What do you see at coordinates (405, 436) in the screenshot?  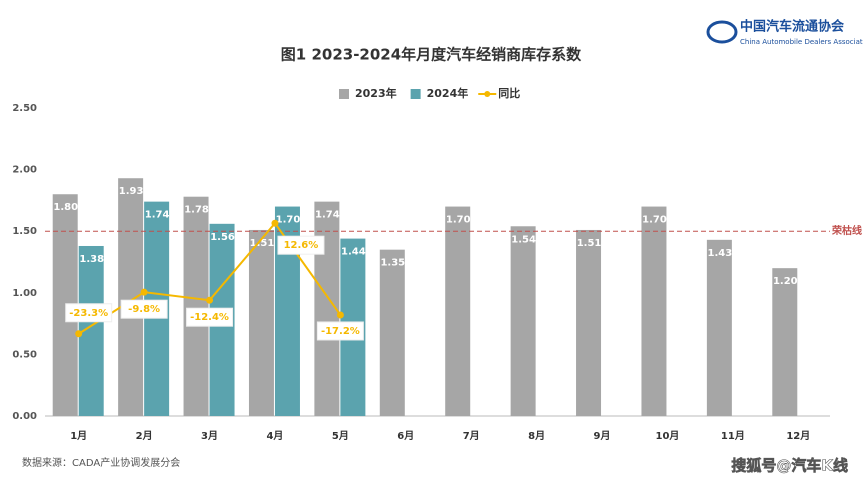 I see `x-tick-label: 6月` at bounding box center [405, 436].